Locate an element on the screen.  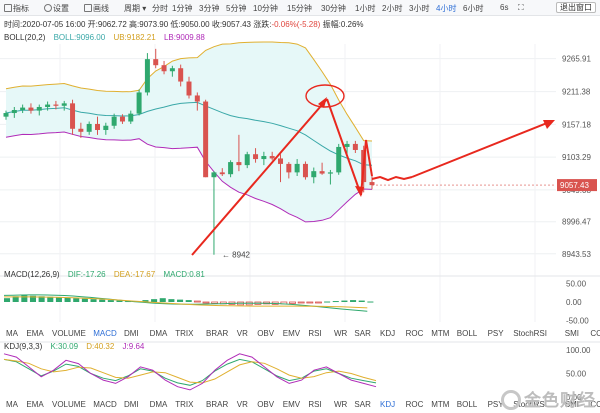
indicator-icon is located at coordinates (8, 8).